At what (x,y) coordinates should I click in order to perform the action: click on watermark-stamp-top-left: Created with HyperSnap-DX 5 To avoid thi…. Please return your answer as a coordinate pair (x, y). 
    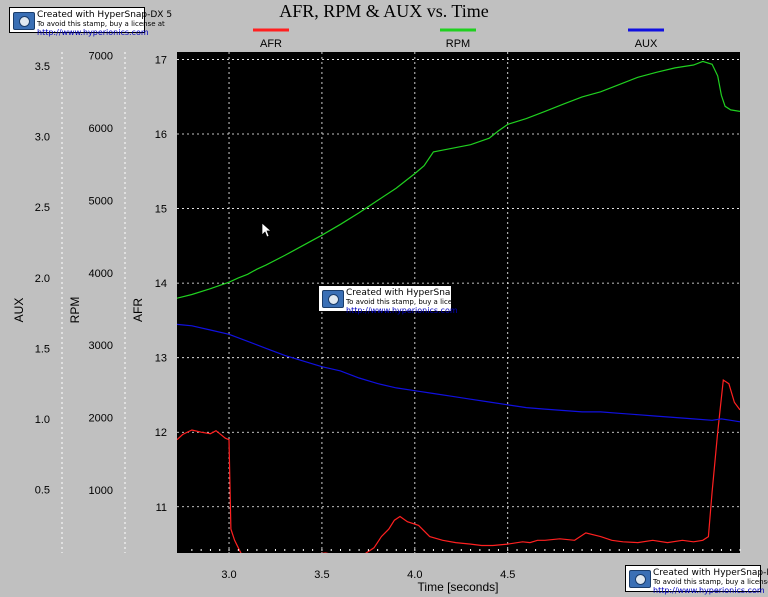
    Looking at the image, I should click on (90, 22).